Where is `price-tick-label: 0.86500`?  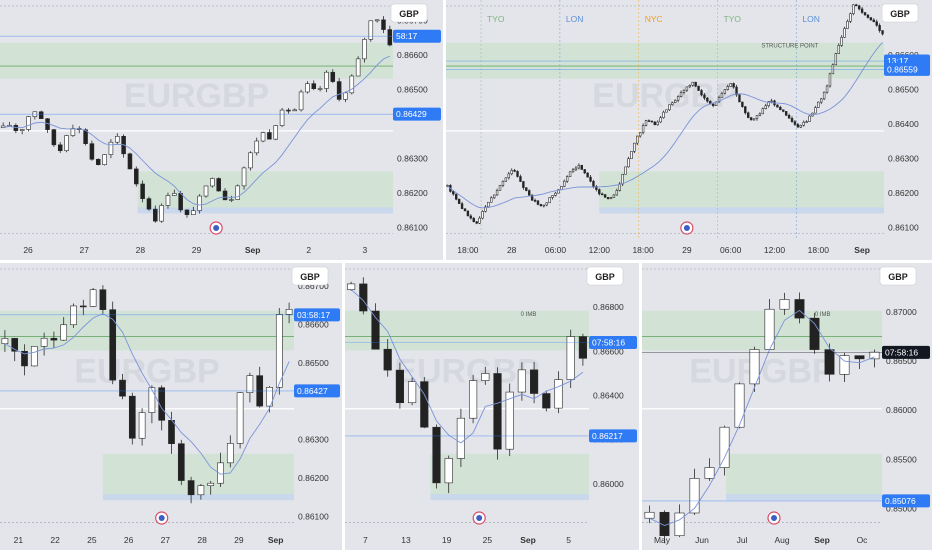 price-tick-label: 0.86500 is located at coordinates (313, 363).